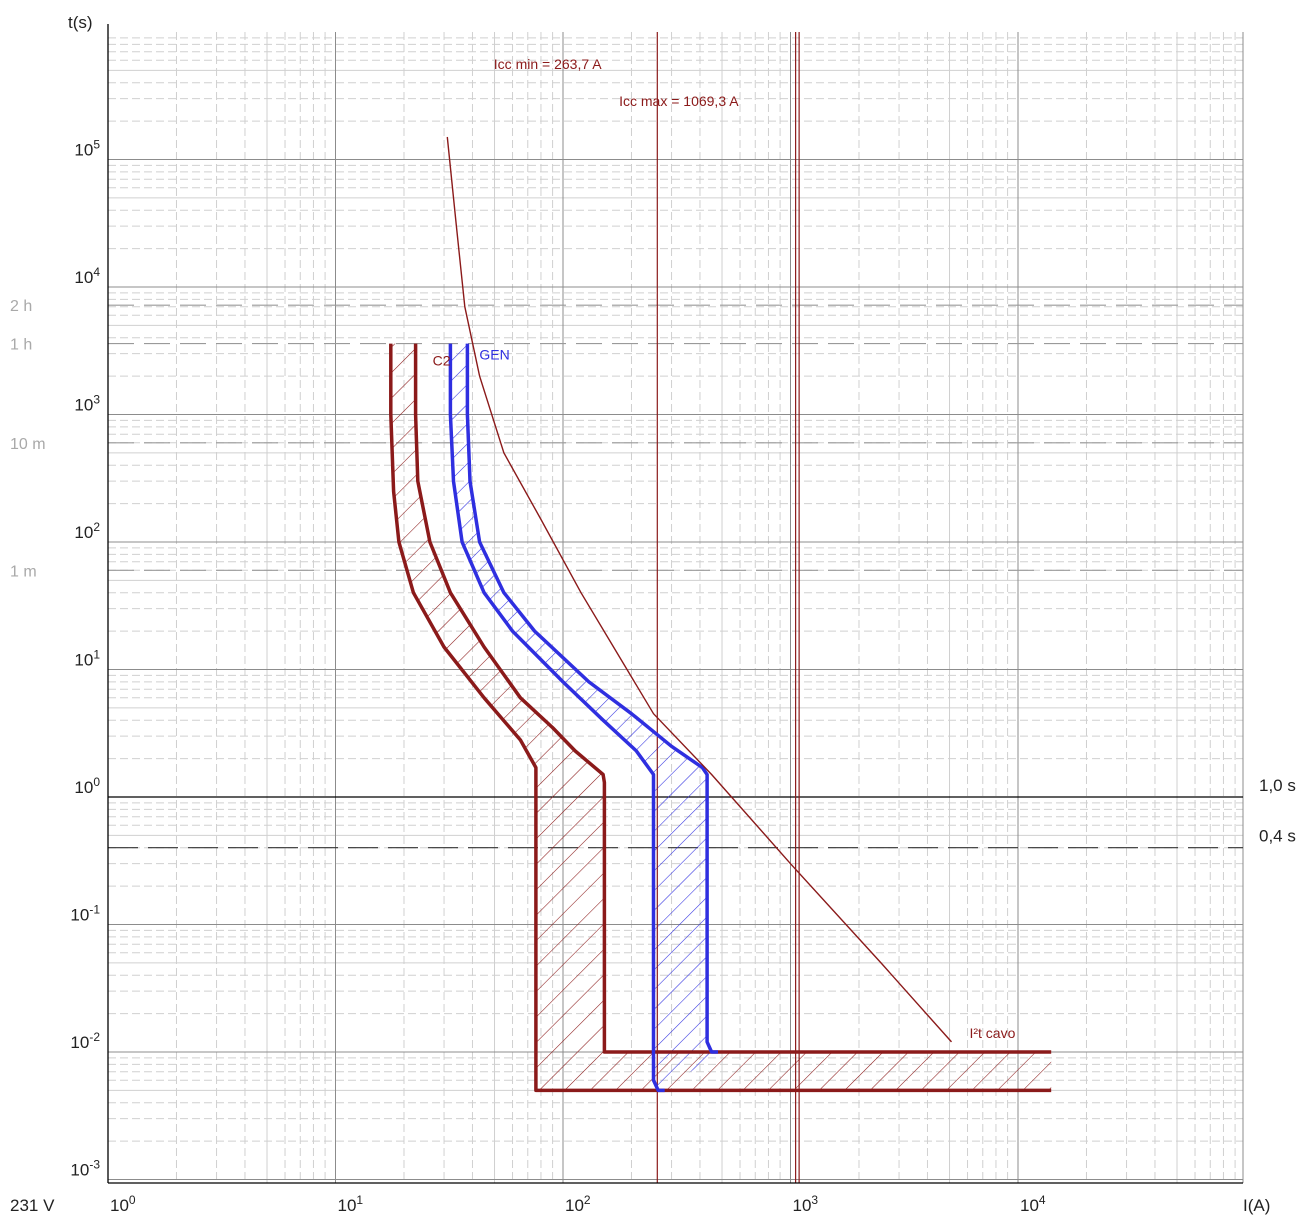 The height and width of the screenshot is (1216, 1305). Describe the element at coordinates (806, 1204) in the screenshot. I see `x-tick-label: 10³` at that location.